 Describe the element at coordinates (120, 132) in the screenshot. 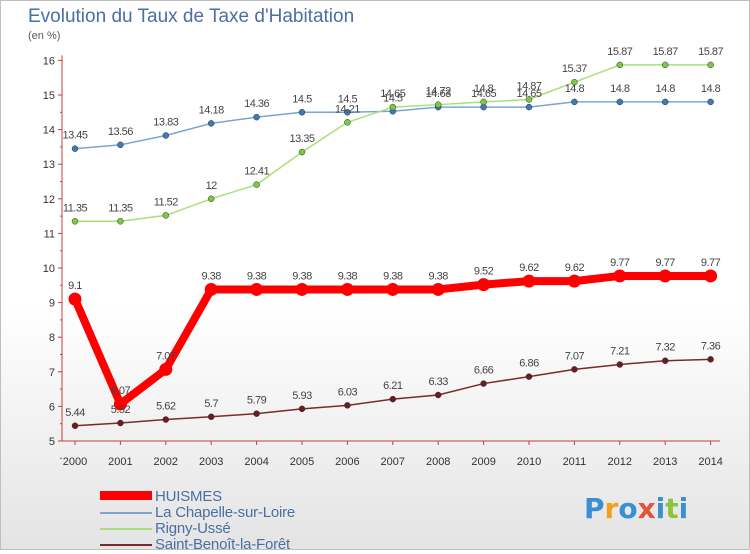

I see `data-label: 13.56` at that location.